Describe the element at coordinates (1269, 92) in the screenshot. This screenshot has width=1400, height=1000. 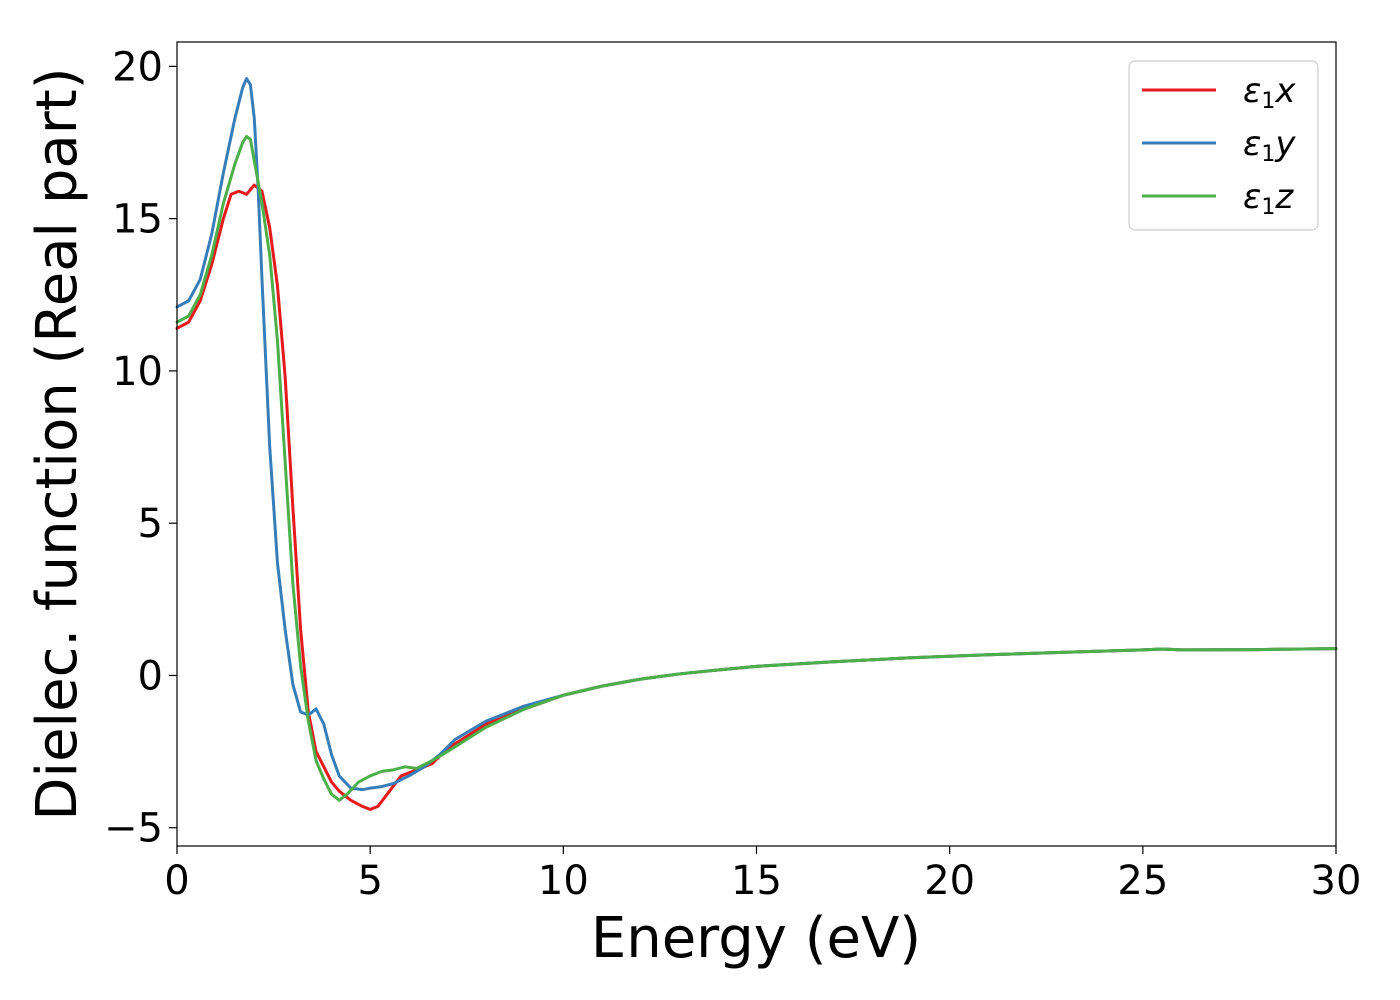
I see `legend-label-x: ε1x` at that location.